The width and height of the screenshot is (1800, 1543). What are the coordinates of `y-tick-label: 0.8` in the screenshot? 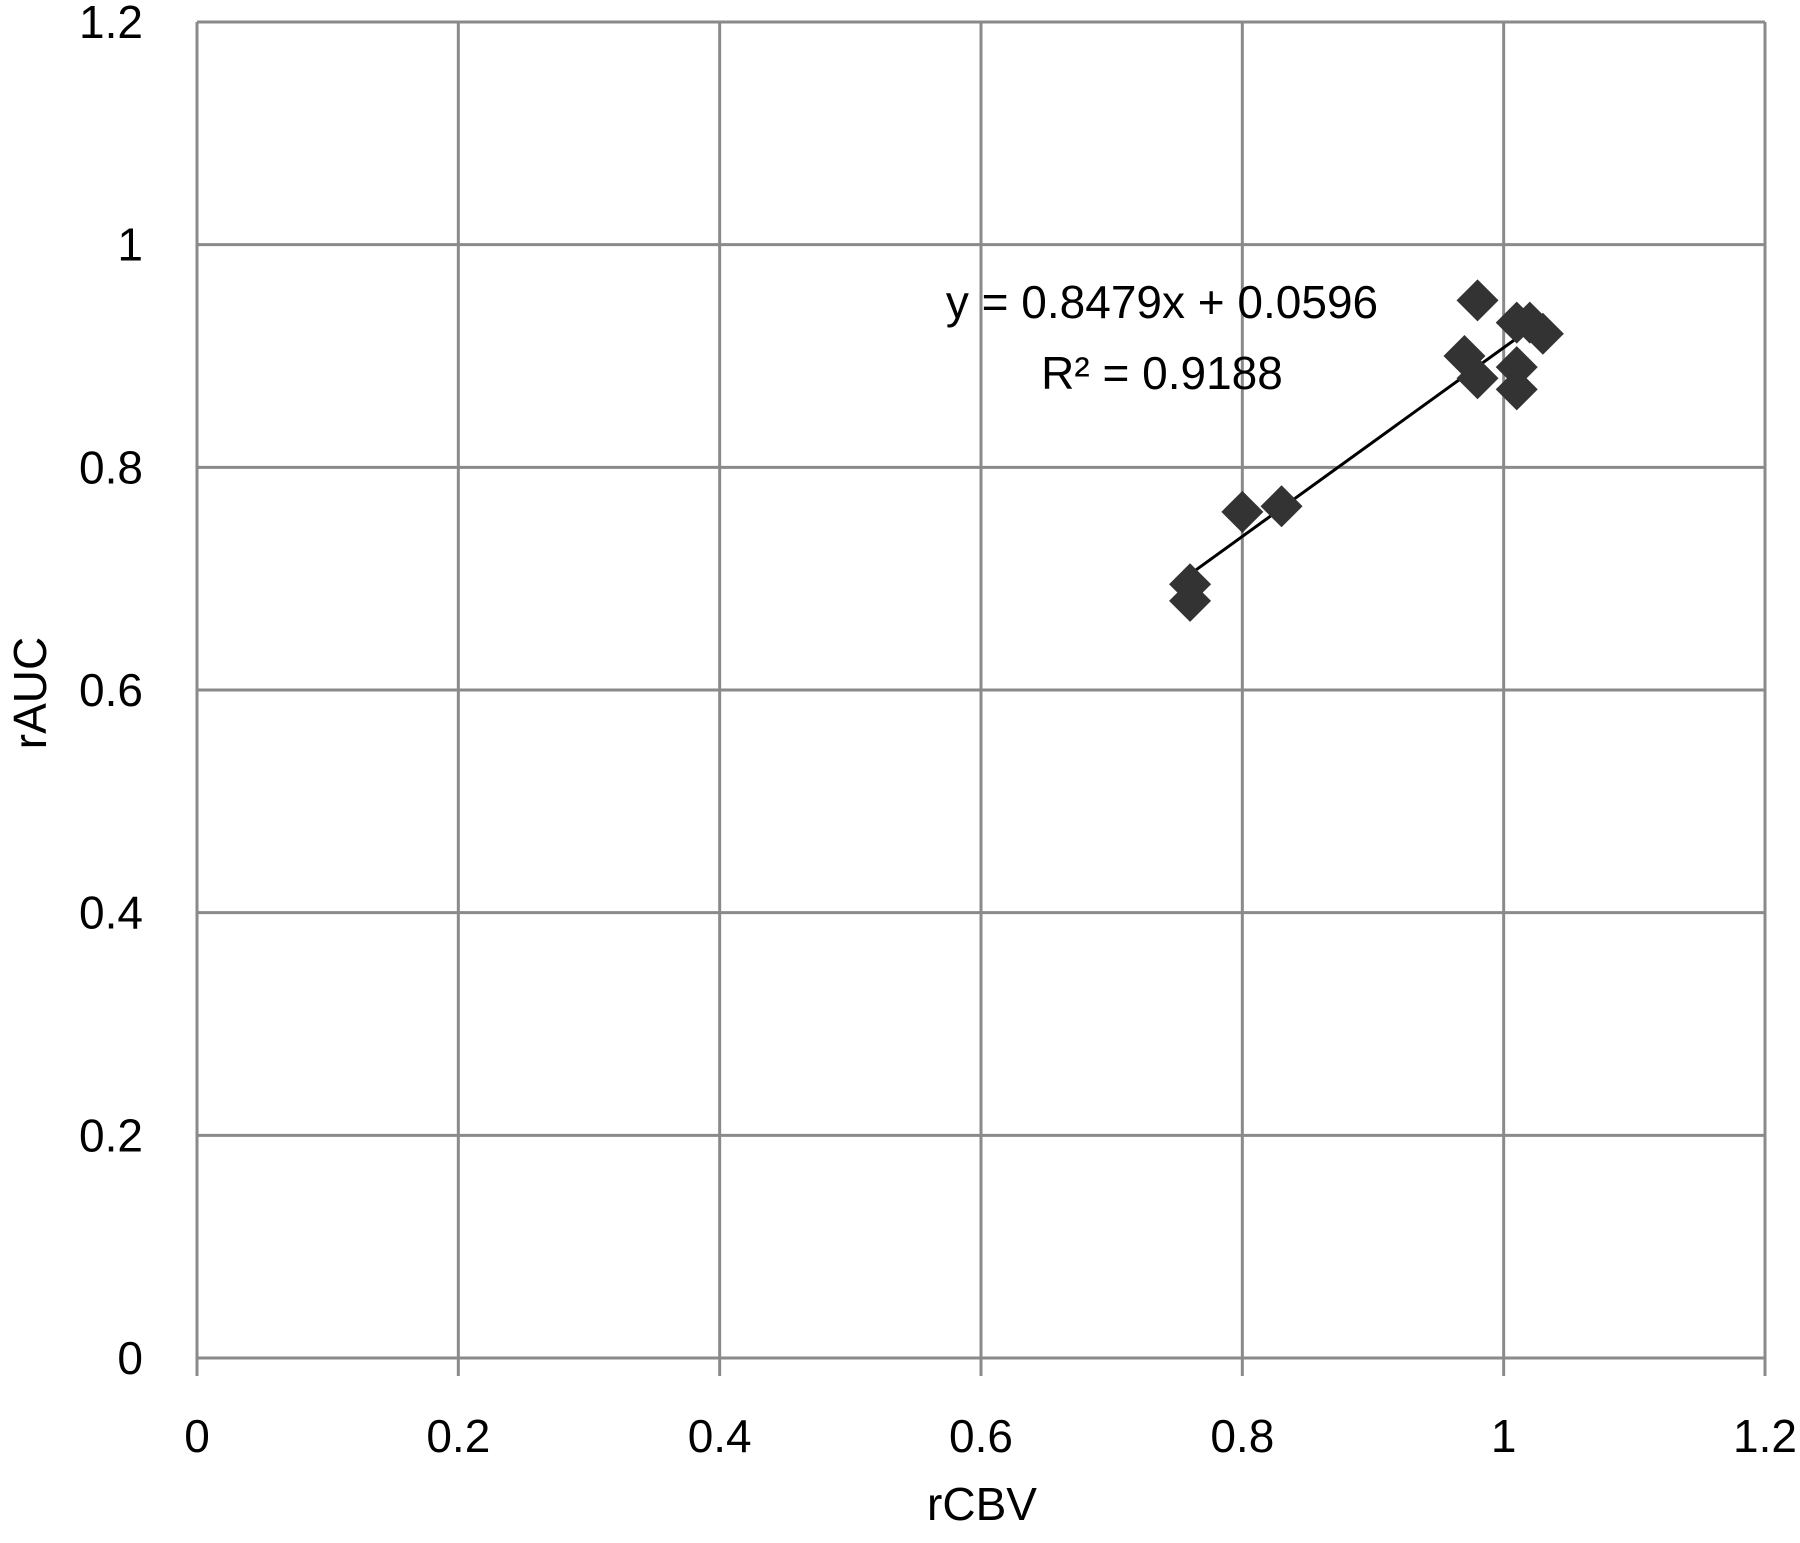 It's located at (111, 467).